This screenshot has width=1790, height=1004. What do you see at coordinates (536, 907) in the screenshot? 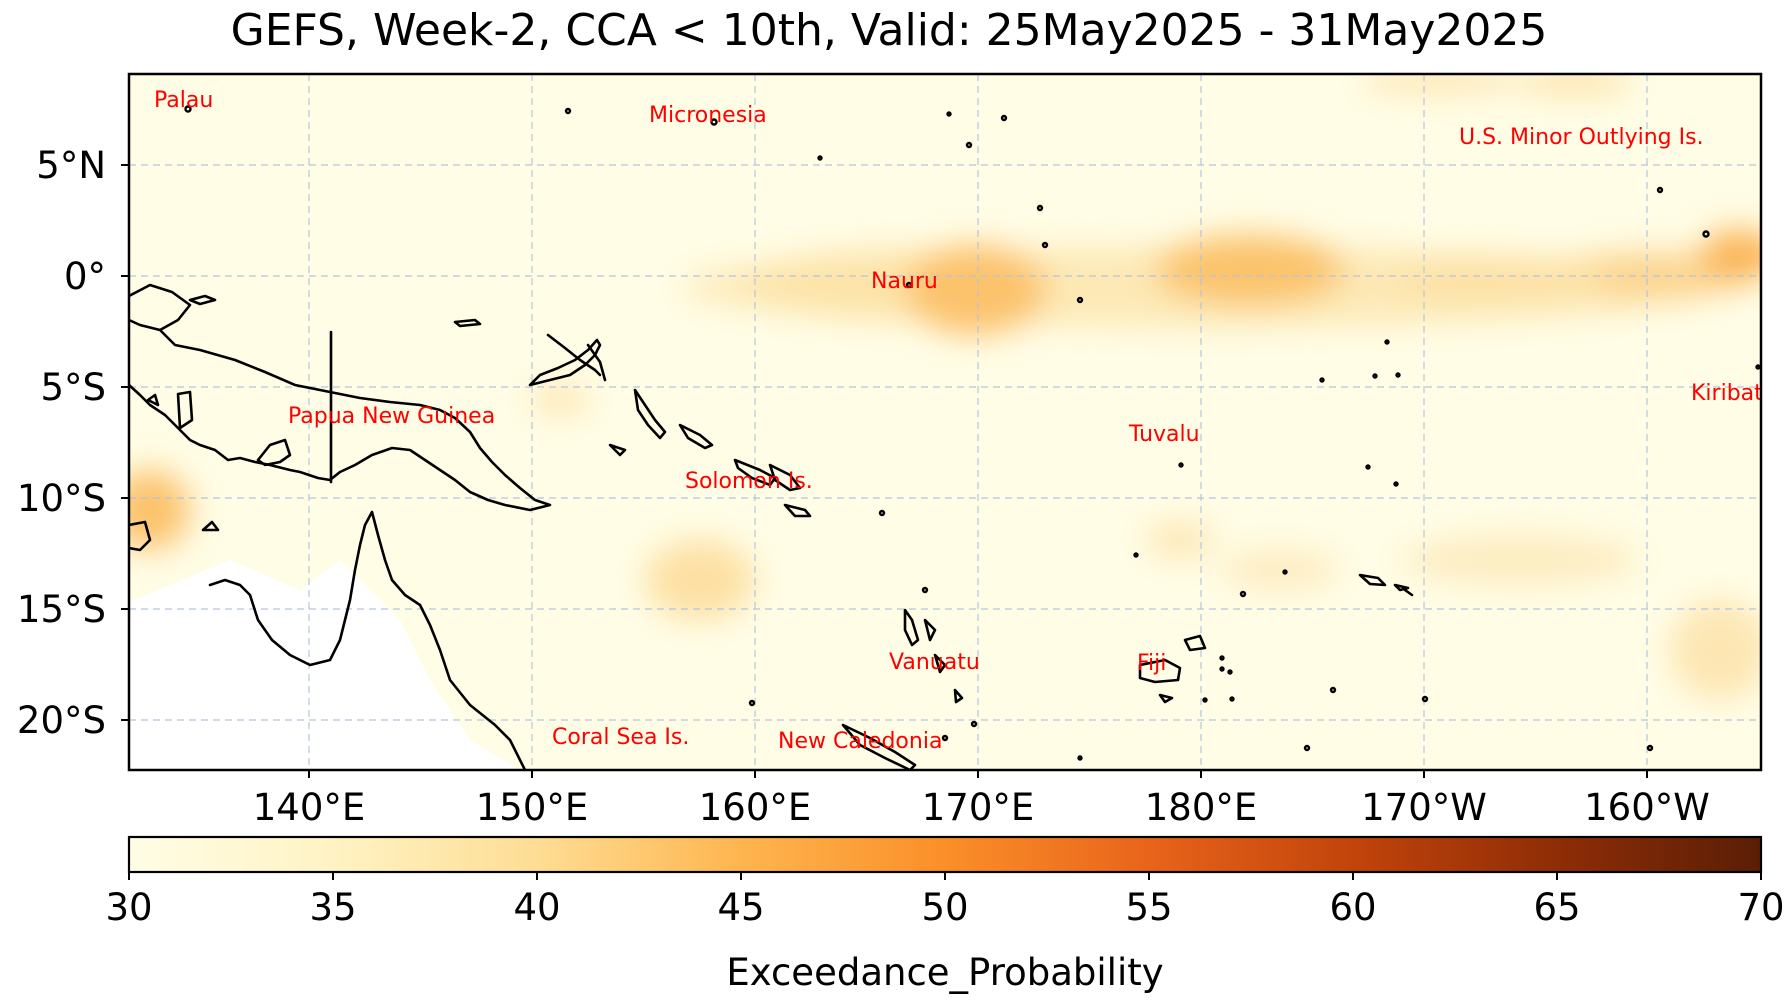
I see `colorbar-tick-label: 40` at bounding box center [536, 907].